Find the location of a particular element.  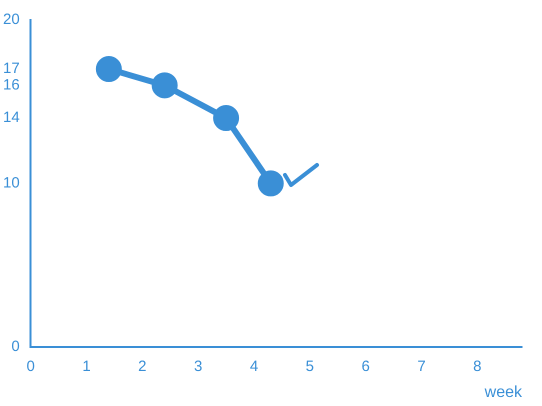

x-axis-title: week is located at coordinates (503, 392).